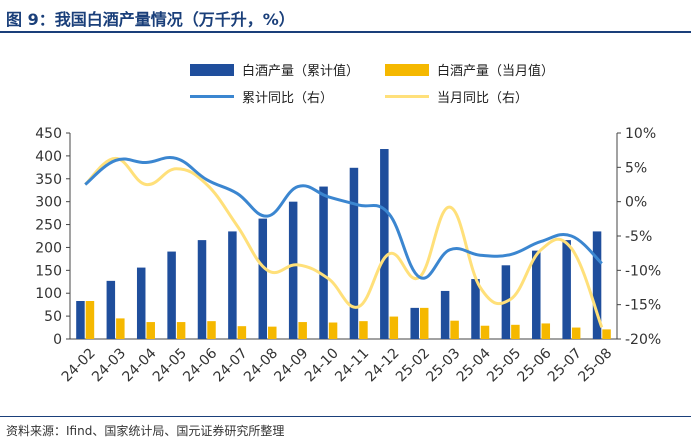  Describe the element at coordinates (288, 98) in the screenshot. I see `legend-label-cumulative-yoy: 累计同比（右）` at that location.